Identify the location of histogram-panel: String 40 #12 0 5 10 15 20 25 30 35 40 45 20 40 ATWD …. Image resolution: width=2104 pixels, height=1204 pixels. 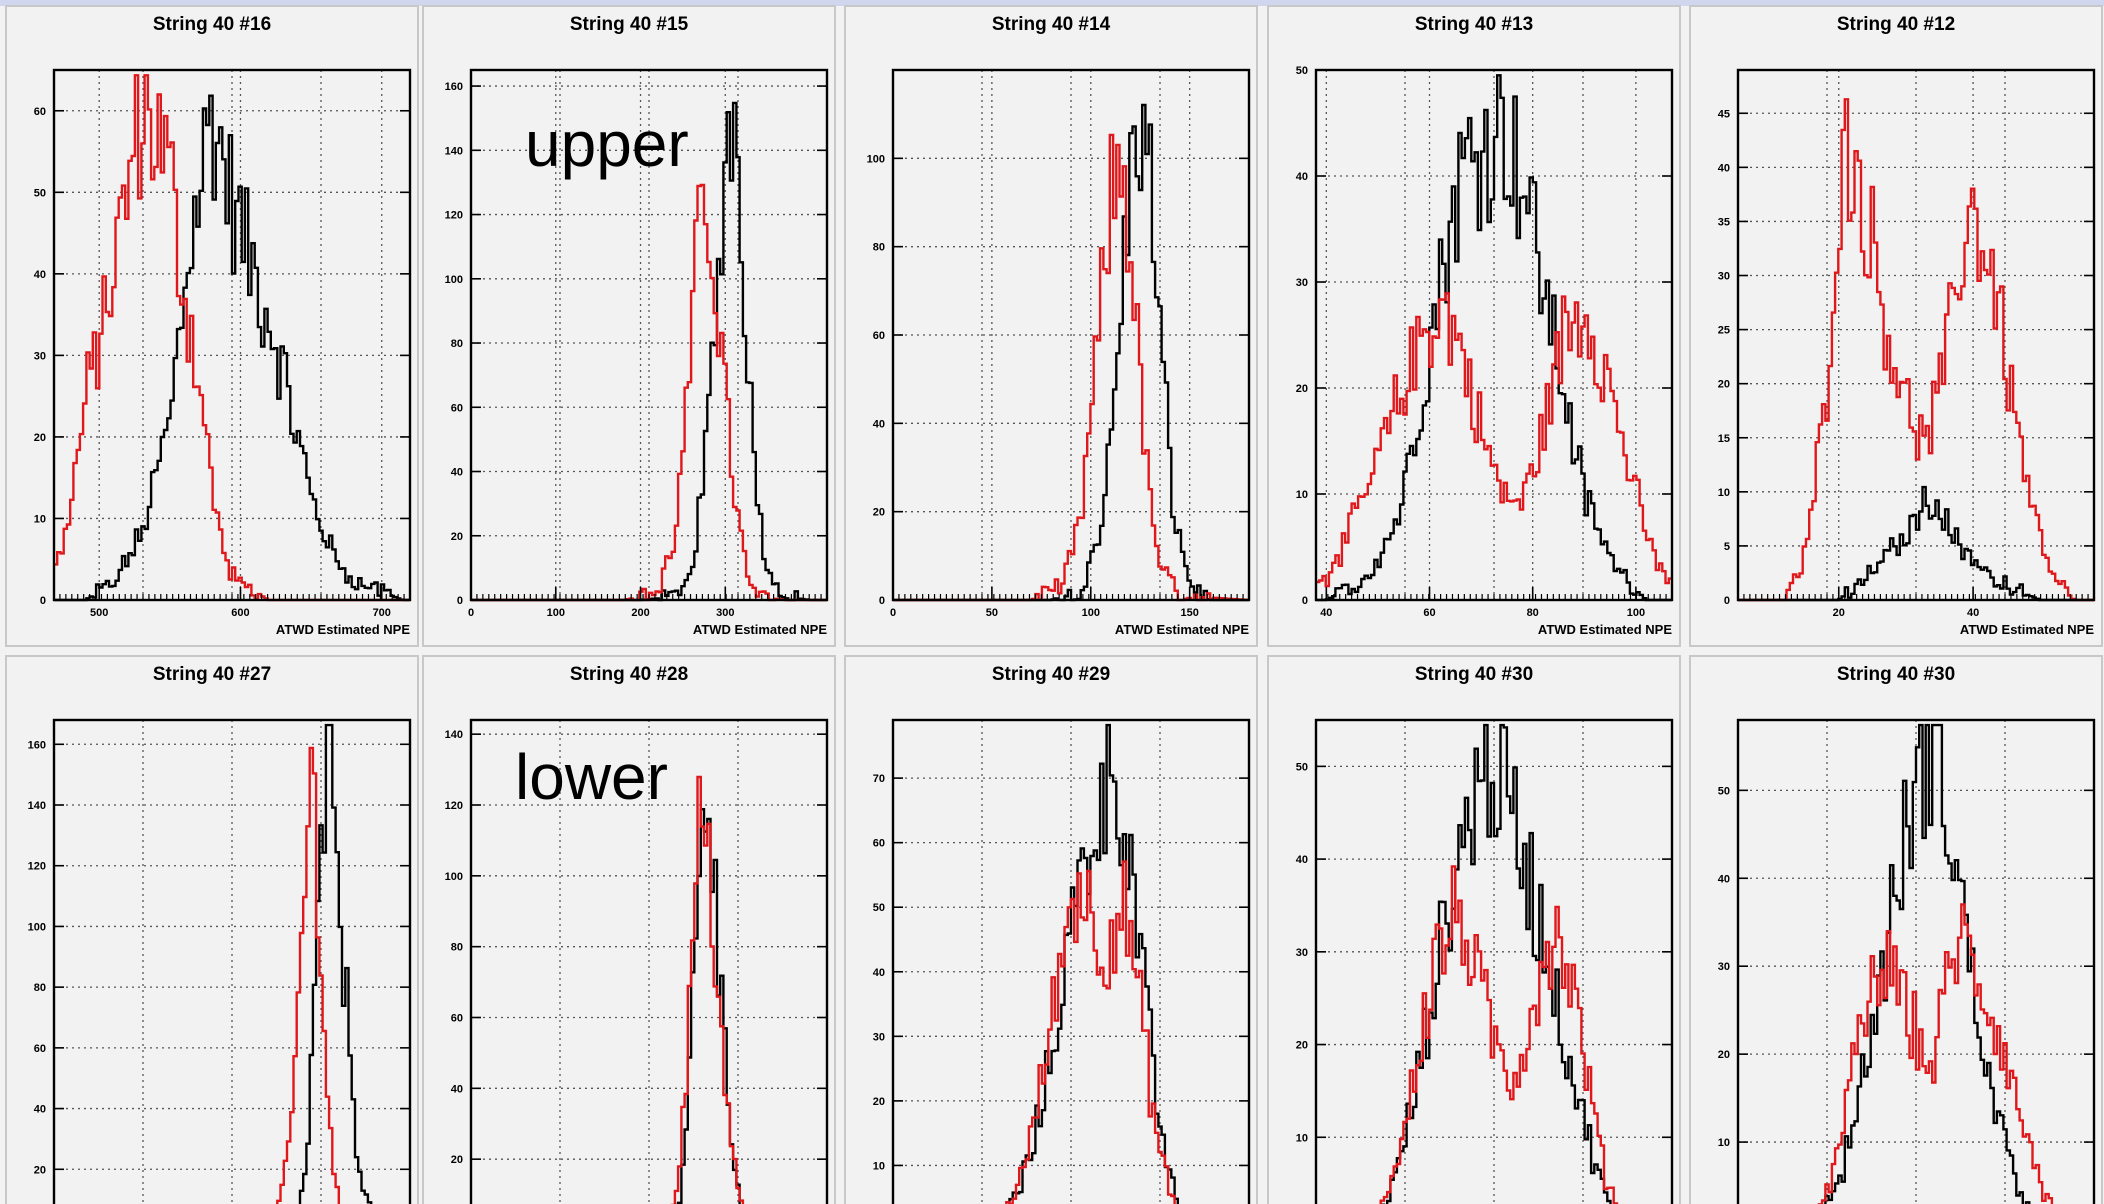
(1896, 326).